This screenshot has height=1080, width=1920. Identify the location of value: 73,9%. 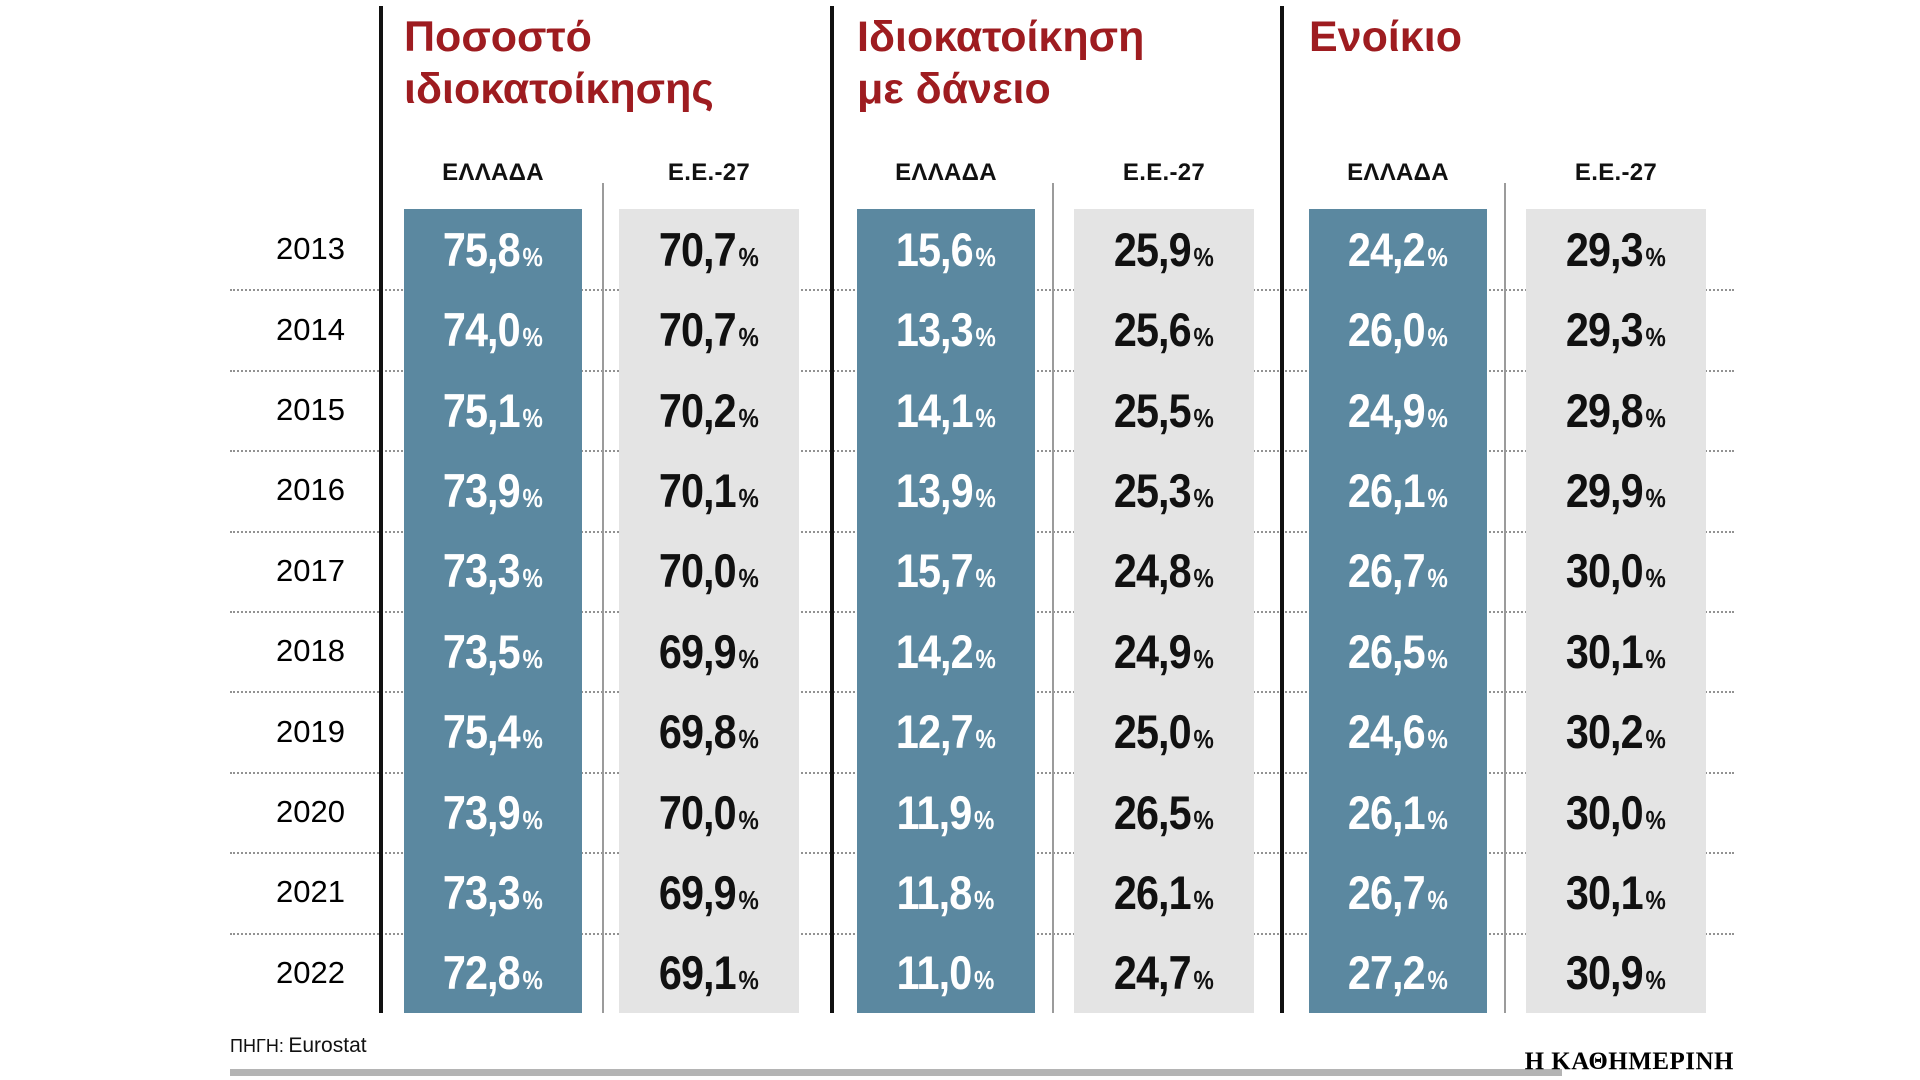
(493, 490).